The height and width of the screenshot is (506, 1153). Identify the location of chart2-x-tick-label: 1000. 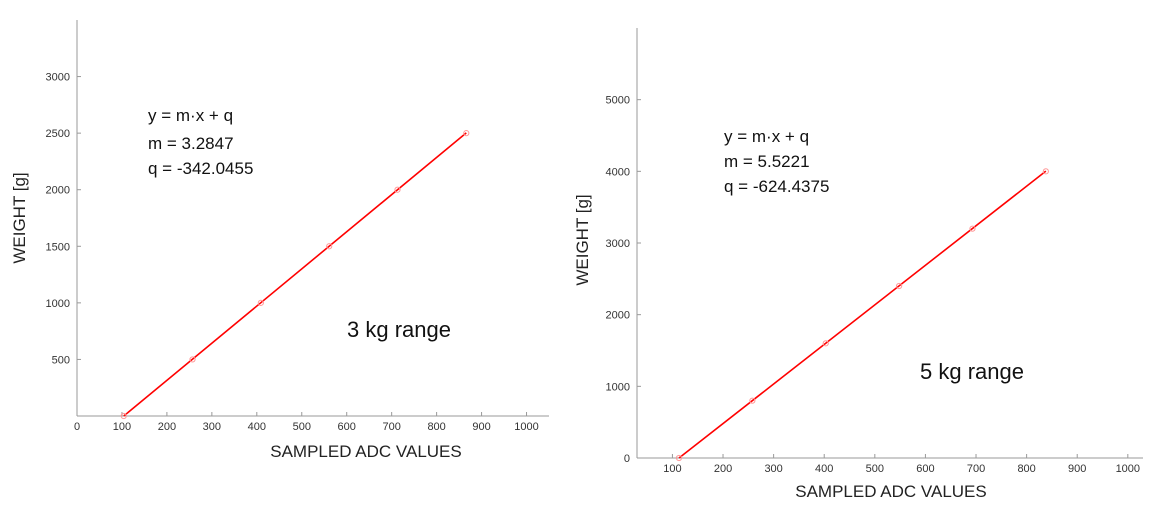
(1128, 469).